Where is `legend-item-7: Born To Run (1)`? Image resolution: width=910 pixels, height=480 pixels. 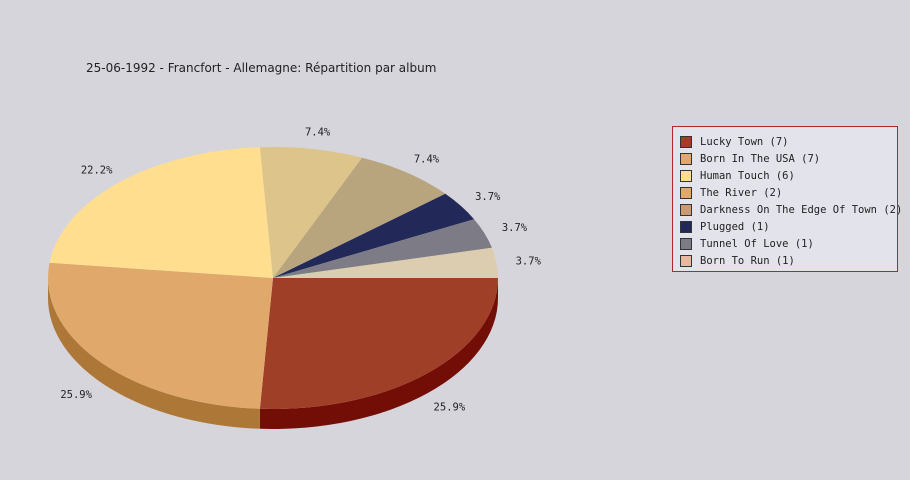 legend-item-7: Born To Run (1) is located at coordinates (788, 260).